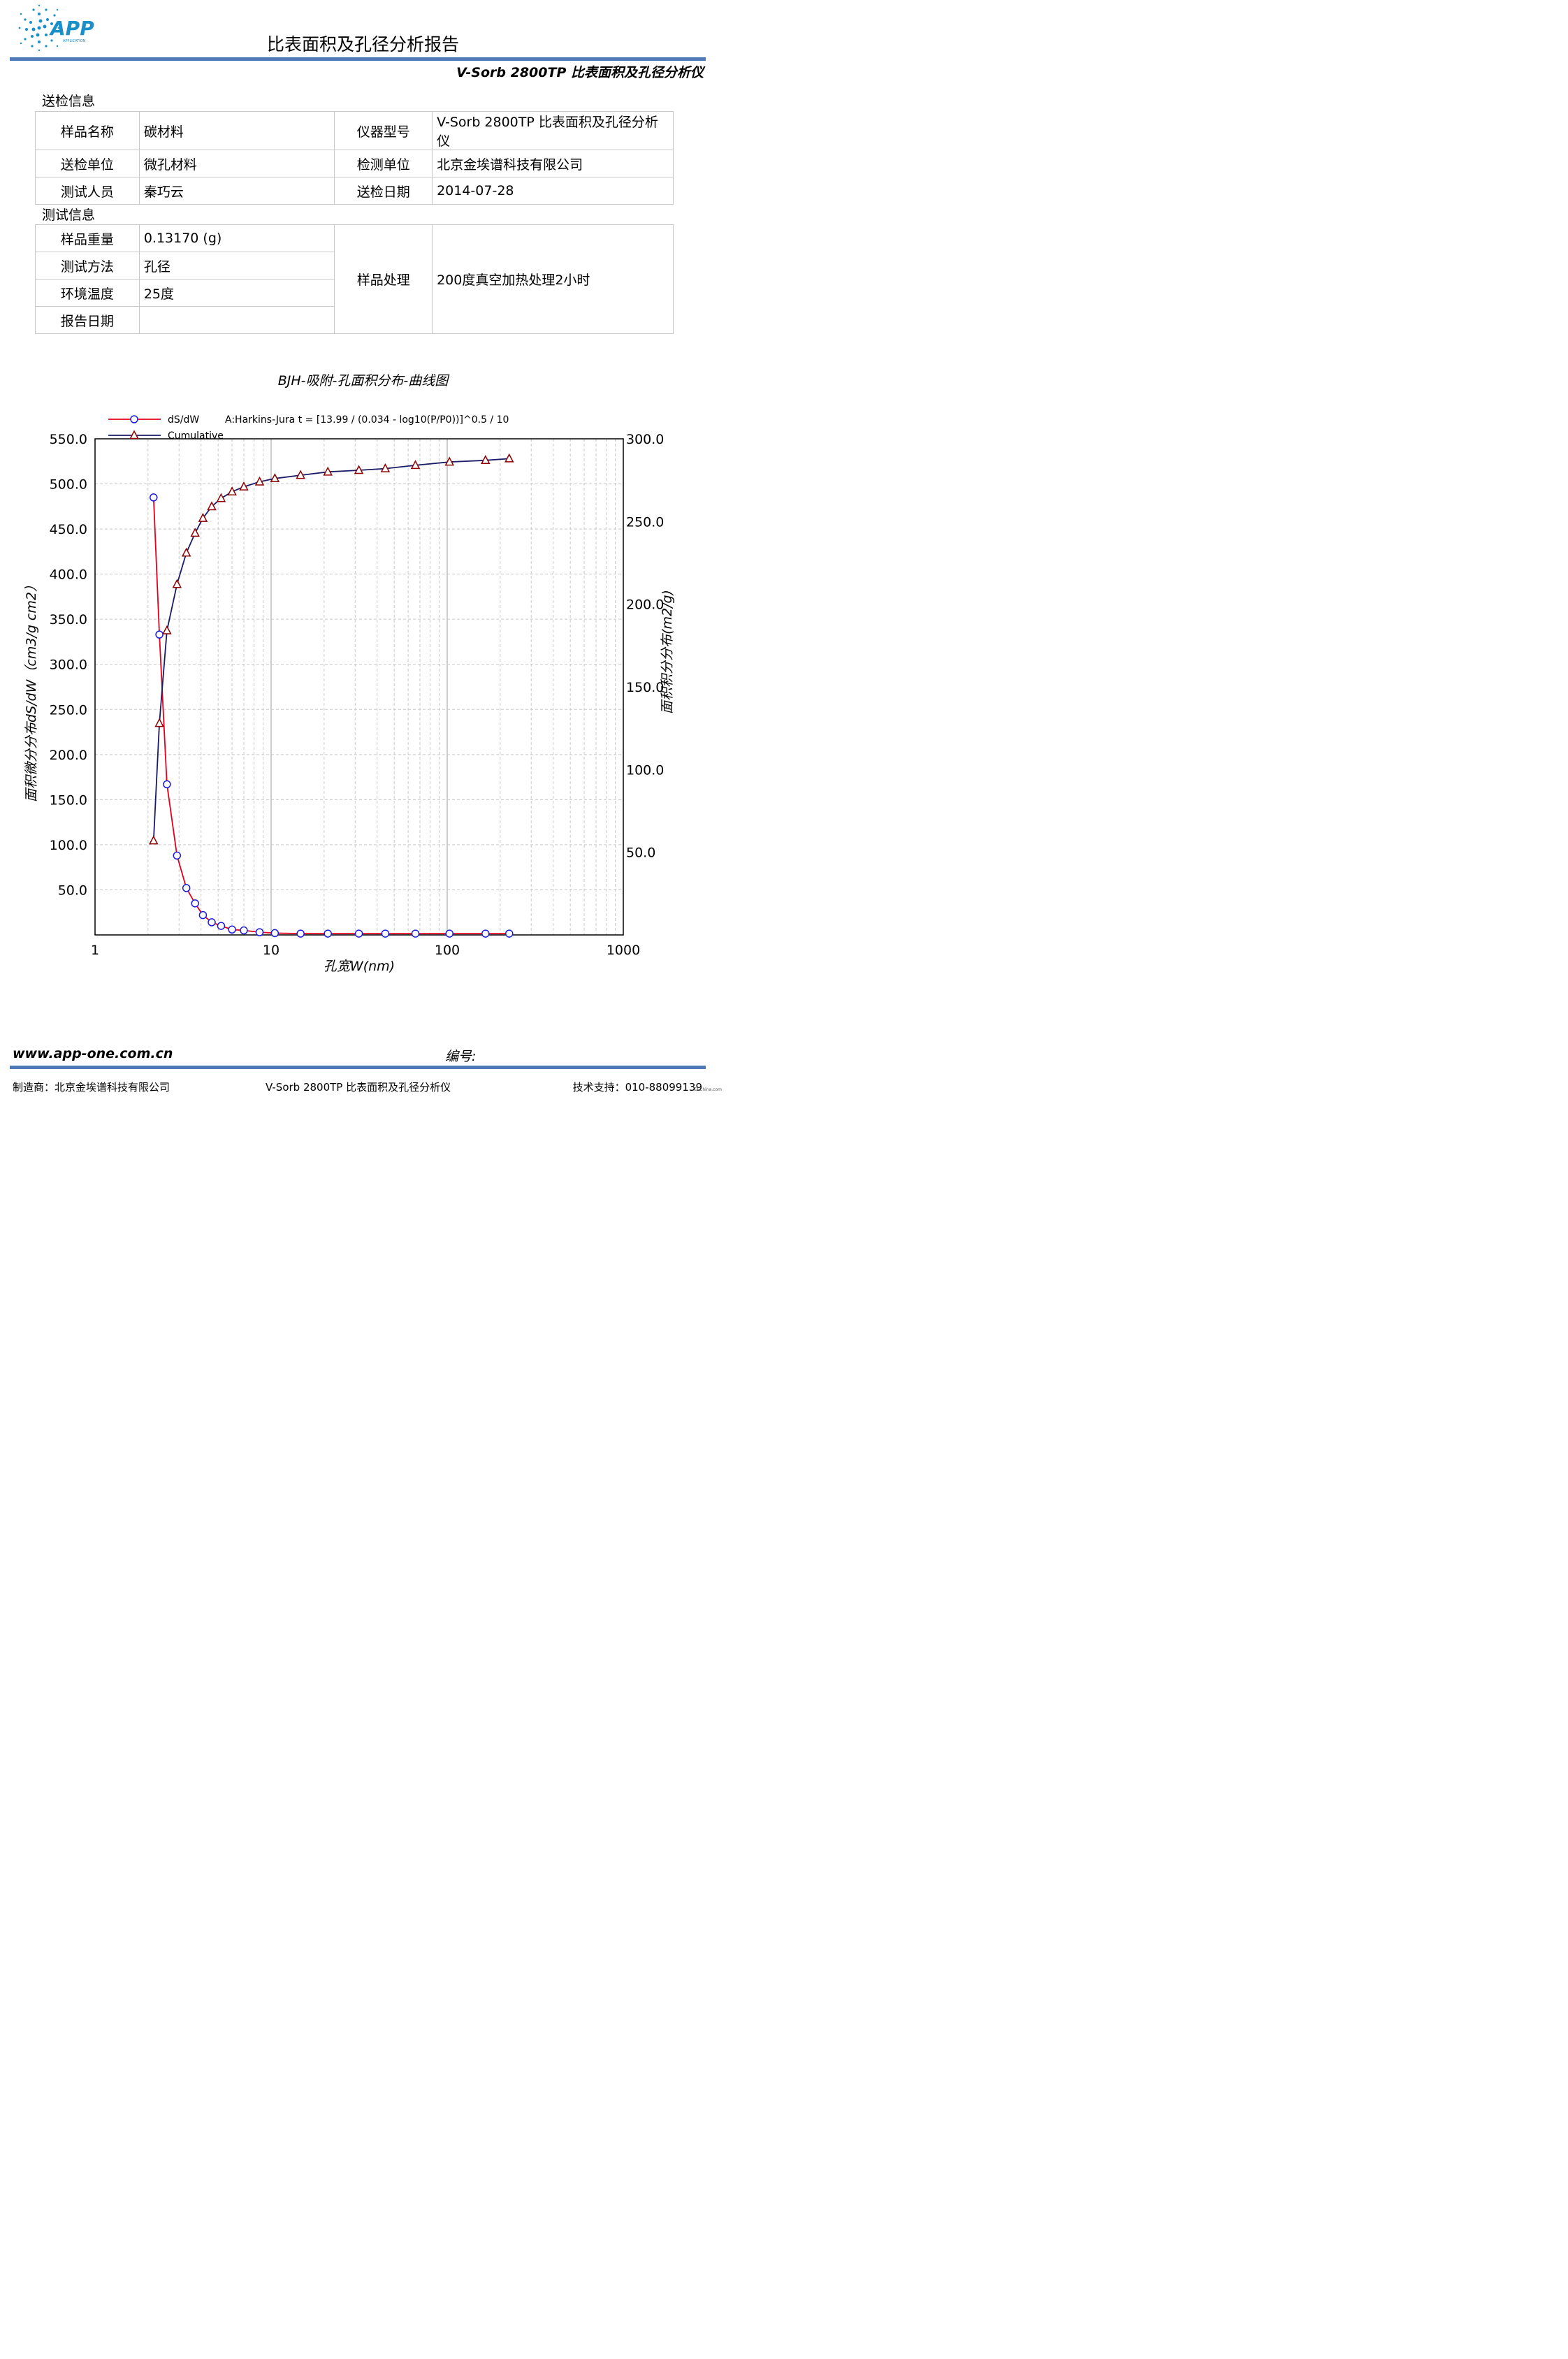 This screenshot has width=1568, height=2359. Describe the element at coordinates (68, 800) in the screenshot. I see `y-tick-label: 150.0` at that location.